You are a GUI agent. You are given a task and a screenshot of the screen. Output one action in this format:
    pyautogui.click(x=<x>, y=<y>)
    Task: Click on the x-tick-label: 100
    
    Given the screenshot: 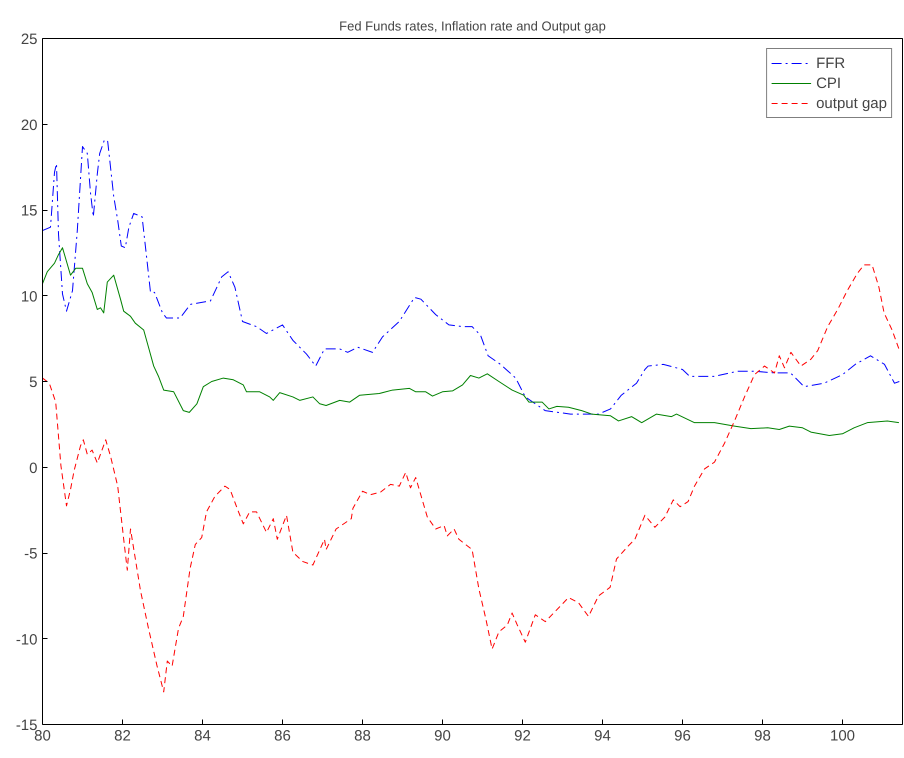 What is the action you would take?
    pyautogui.click(x=843, y=736)
    